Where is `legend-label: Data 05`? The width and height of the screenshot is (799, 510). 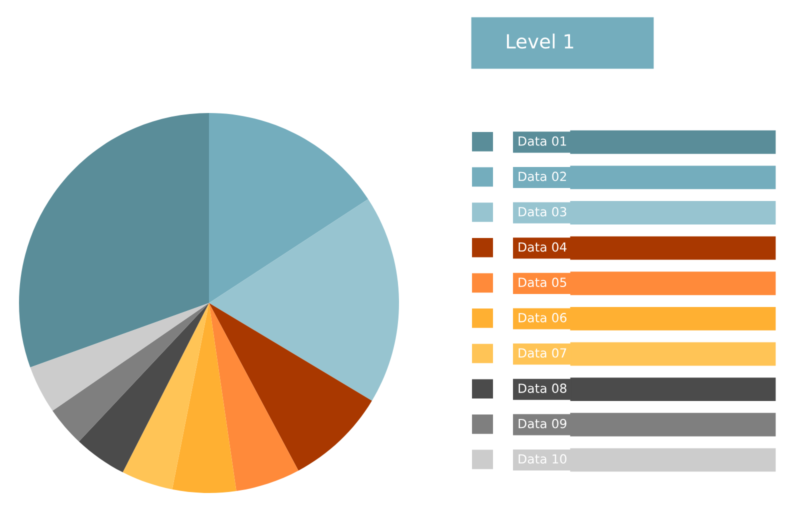 legend-label: Data 05 is located at coordinates (542, 283).